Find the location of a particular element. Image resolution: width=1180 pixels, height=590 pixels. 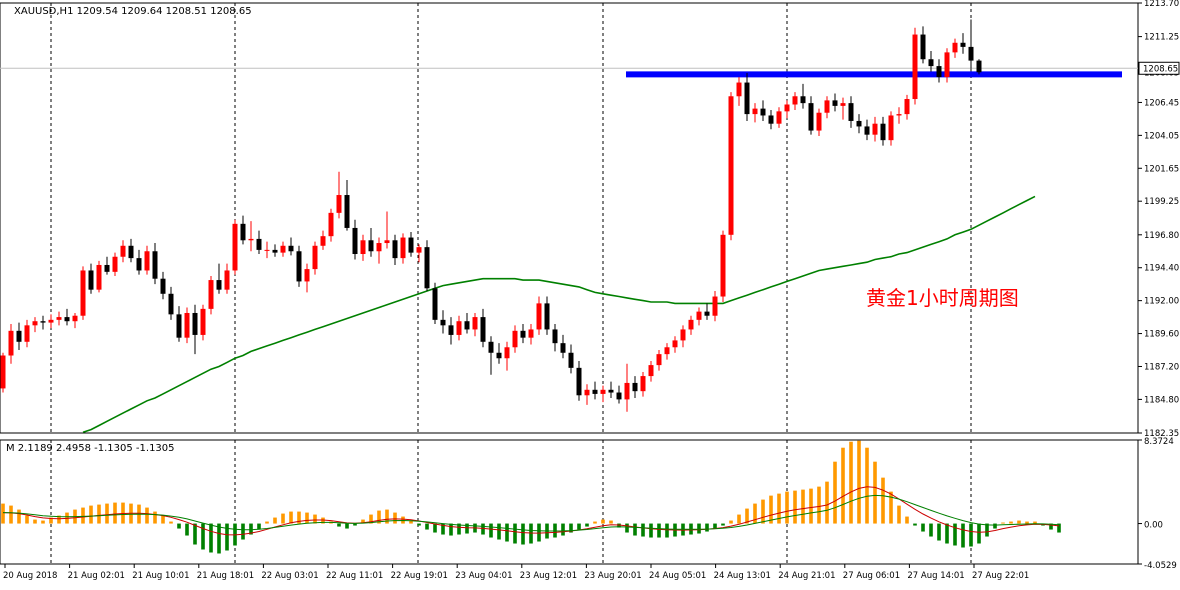

time-tick-label: 21 Aug 02:01 is located at coordinates (96, 576).